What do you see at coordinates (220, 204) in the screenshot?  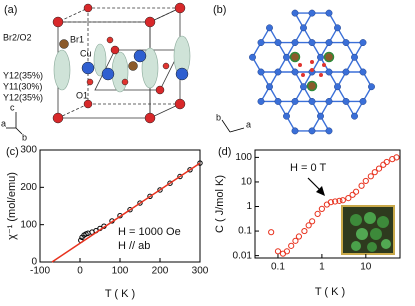 I see `y-axis-label: C ( J/mol K)` at bounding box center [220, 204].